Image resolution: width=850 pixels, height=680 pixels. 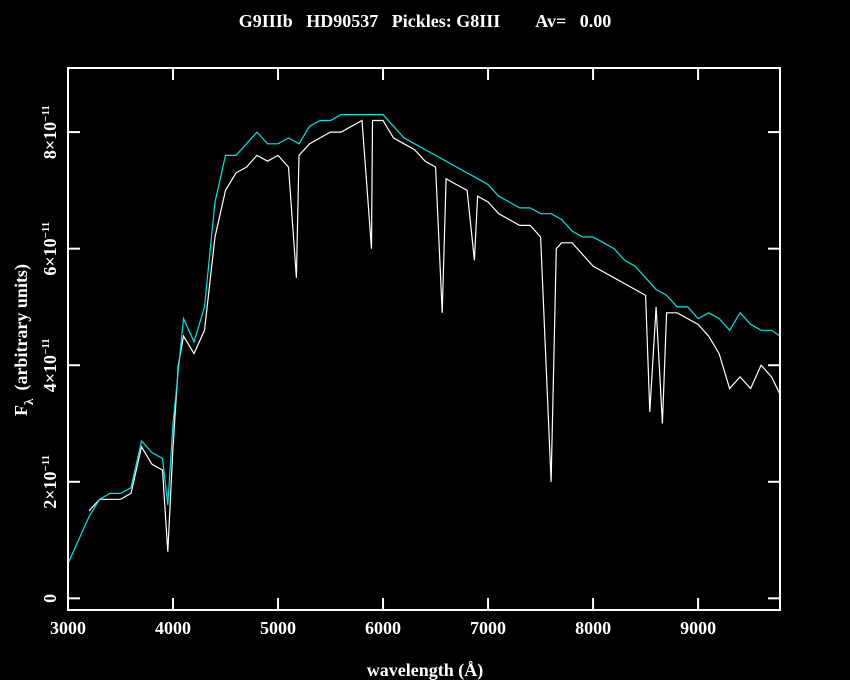 I want to click on y-tick-label-base: 4×10, so click(x=50, y=373).